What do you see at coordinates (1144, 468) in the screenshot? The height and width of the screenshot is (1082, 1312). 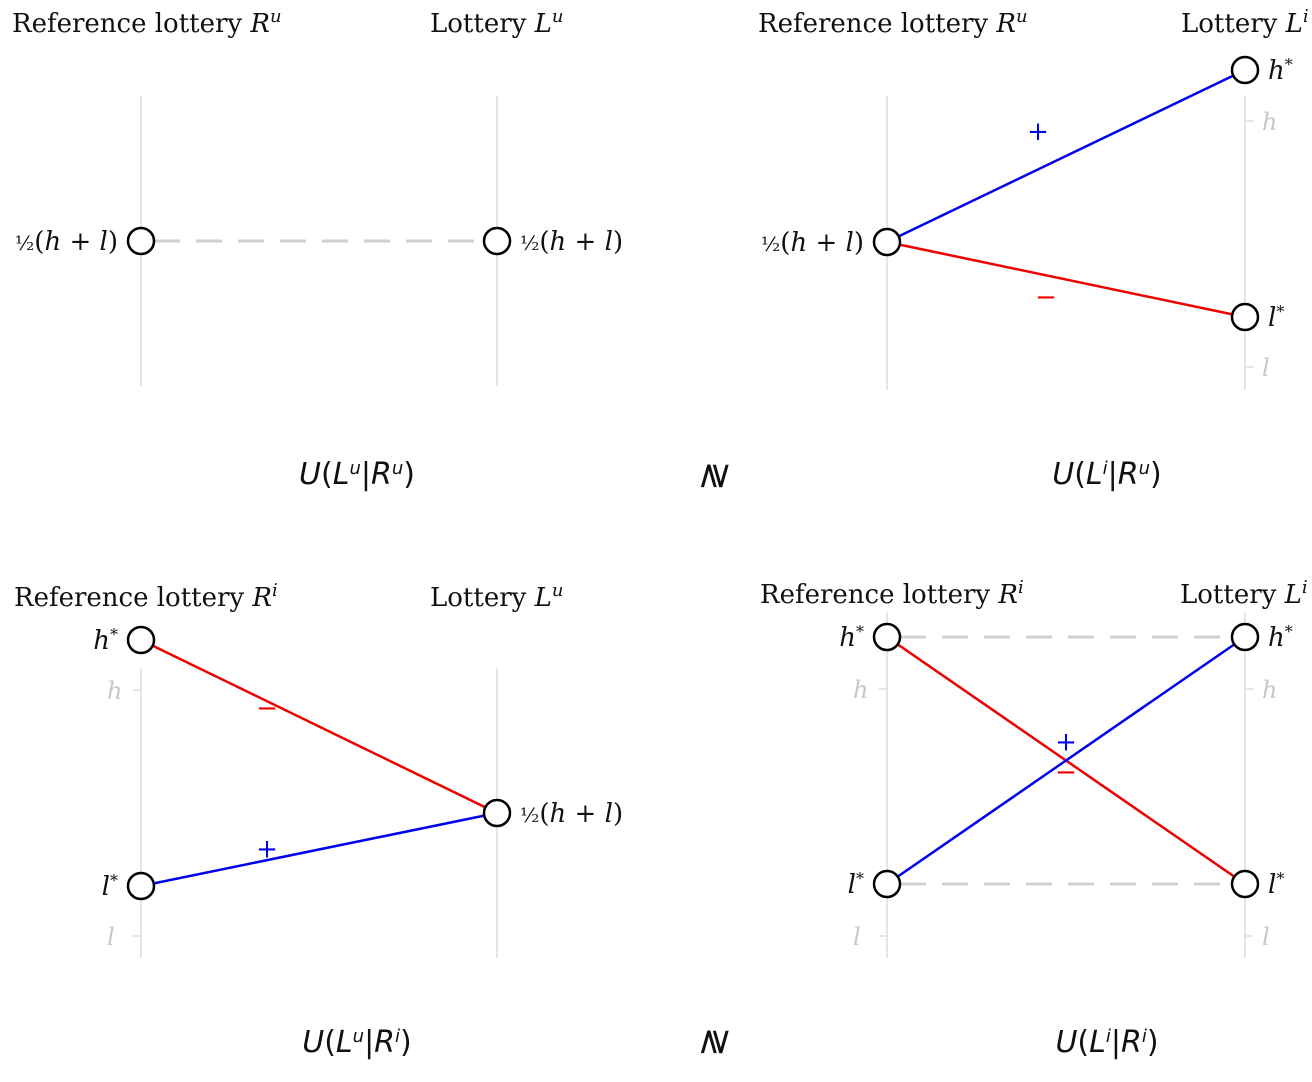 I see `formula-R-superscript: u` at bounding box center [1144, 468].